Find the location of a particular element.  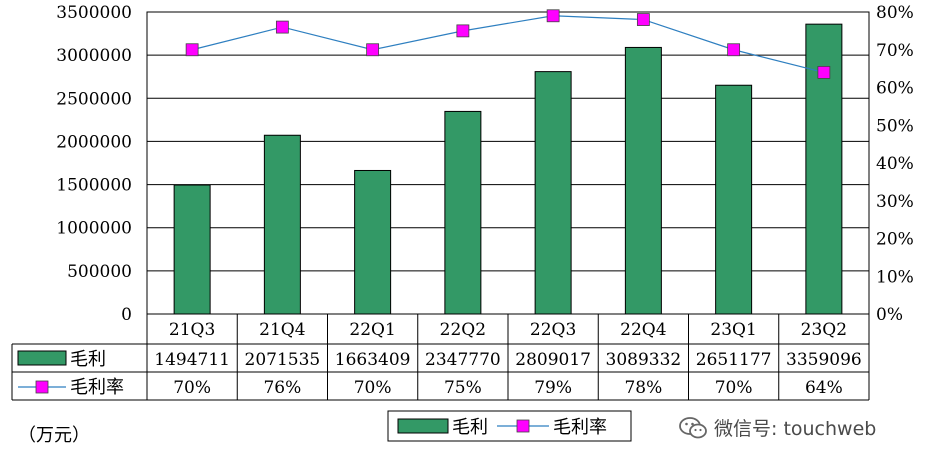

y-tick-label: 2500000 is located at coordinates (94, 99).